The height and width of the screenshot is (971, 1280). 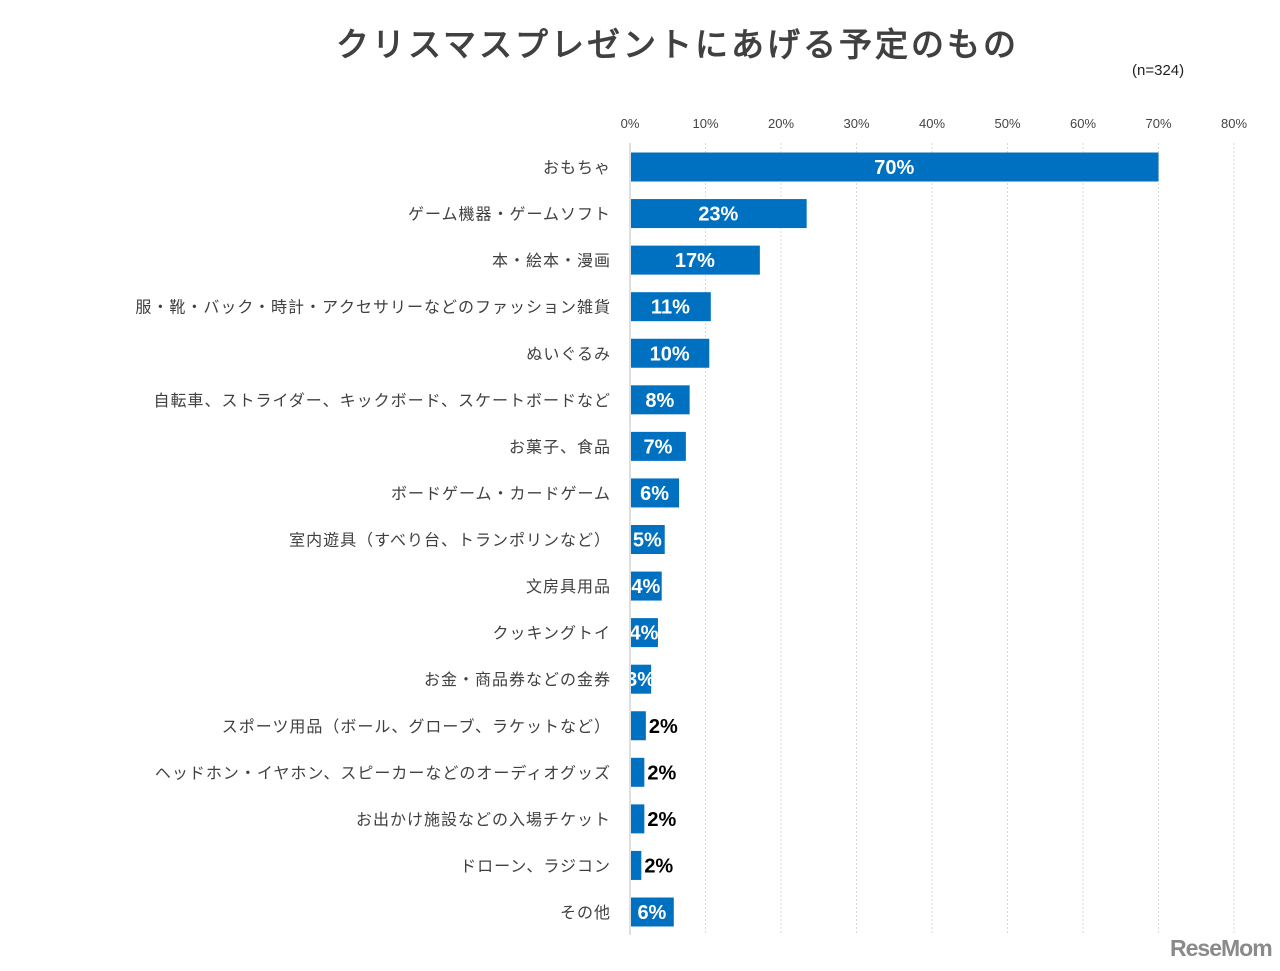 I want to click on category-label: 室内遊具（すべり台、トランポリンなど）, so click(x=450, y=540).